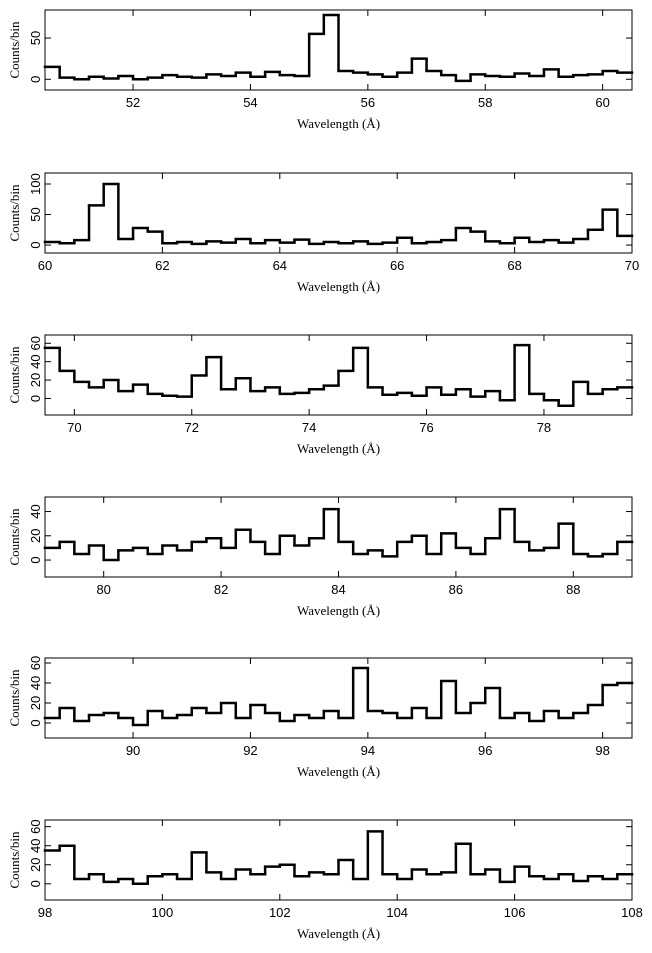 This screenshot has width=652, height=953. I want to click on x-tick-label: 72, so click(192, 427).